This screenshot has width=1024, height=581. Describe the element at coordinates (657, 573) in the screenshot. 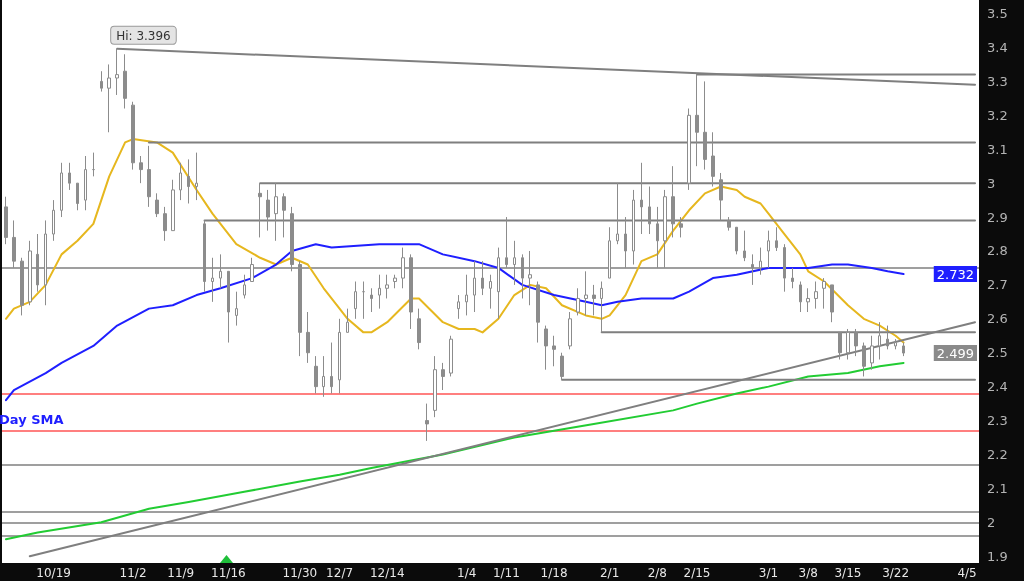

I see `x-tick-label: 2/8` at that location.